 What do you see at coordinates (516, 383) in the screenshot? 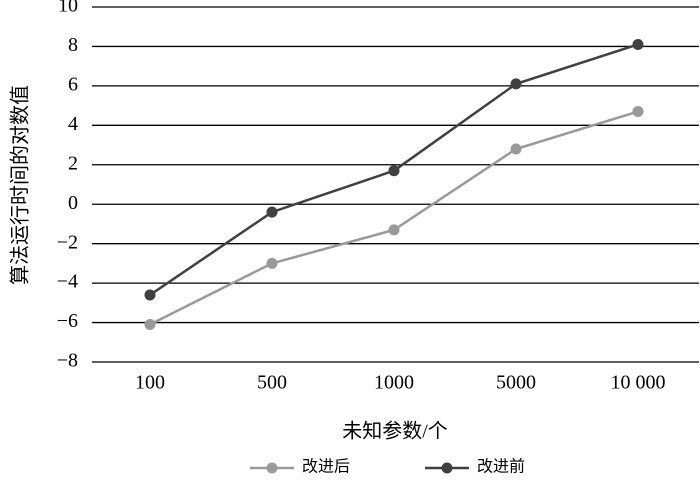
I see `x-tick-label: 5000` at bounding box center [516, 383].